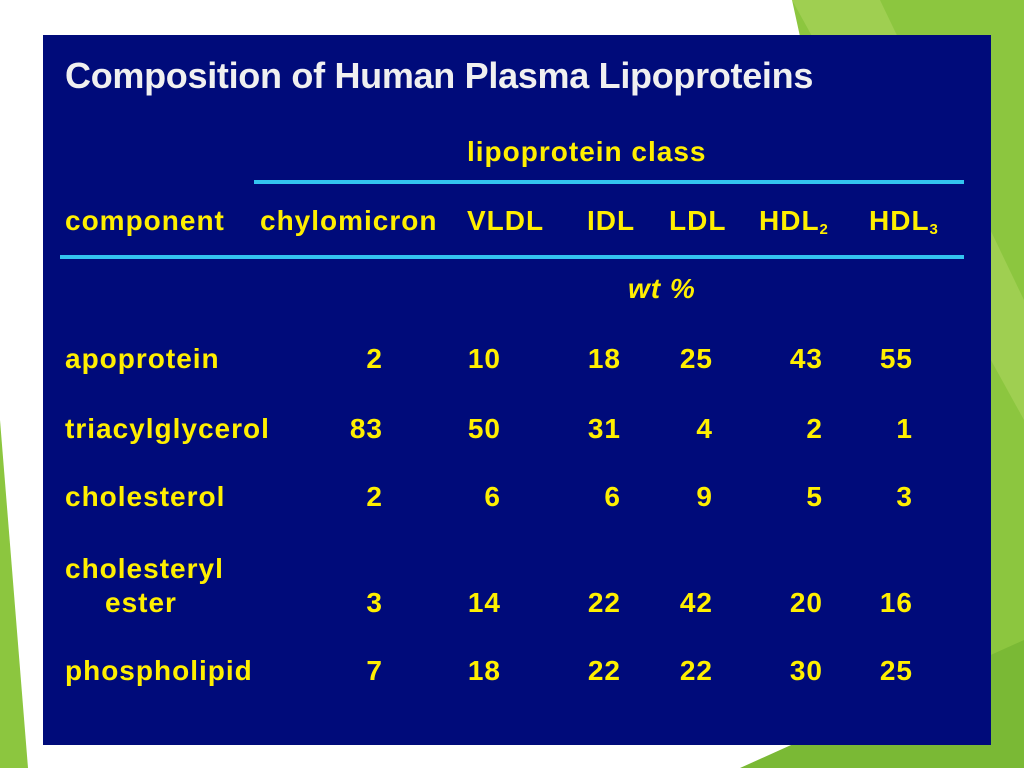  Describe the element at coordinates (484, 428) in the screenshot. I see `cell-triacylglycerol-vldl: 50` at that location.